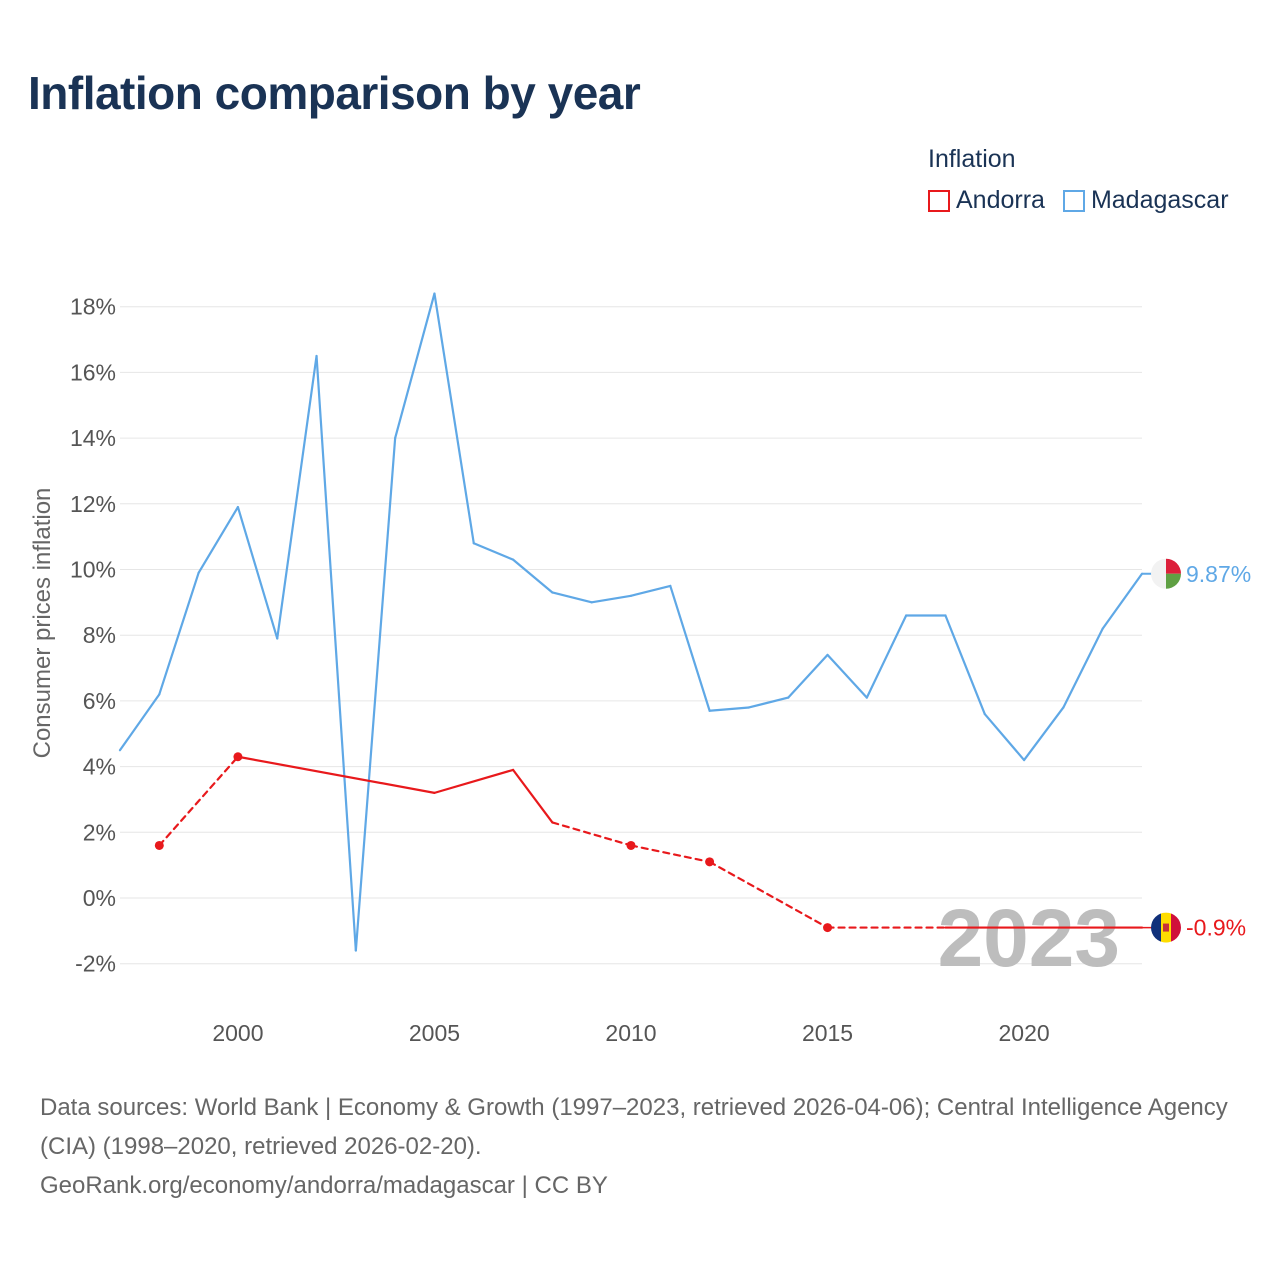  I want to click on y-tick-label: 6%, so click(99, 701).